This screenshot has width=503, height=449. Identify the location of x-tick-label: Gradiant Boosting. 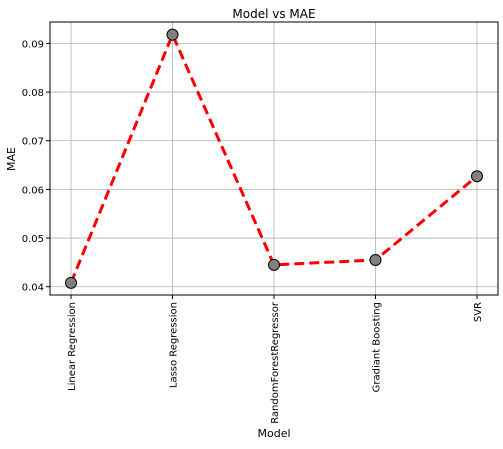
(377, 347).